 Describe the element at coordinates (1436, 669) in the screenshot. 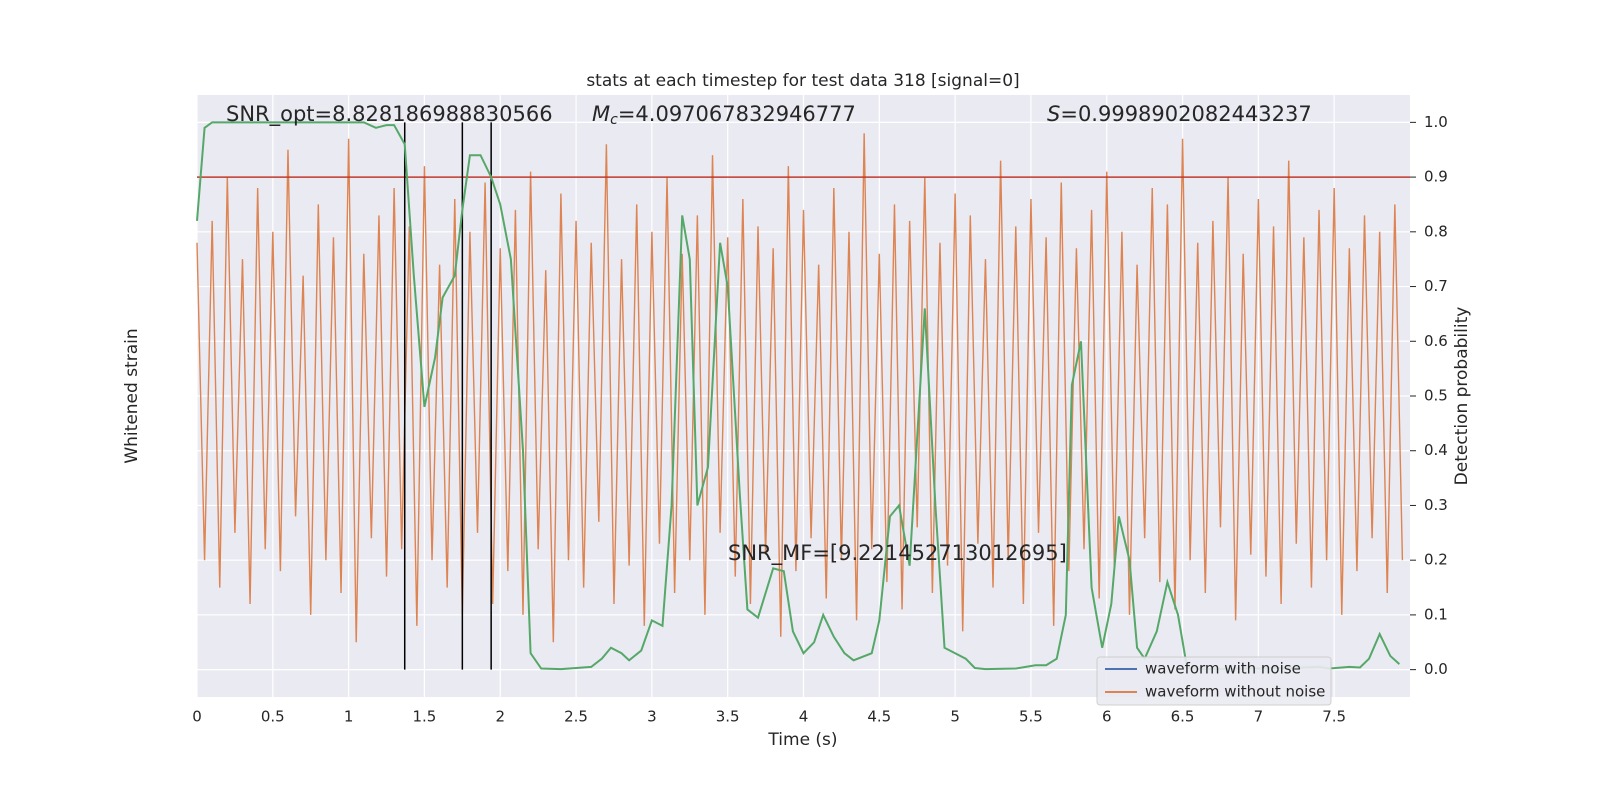

I see `y2-tick-label: 0.0` at that location.